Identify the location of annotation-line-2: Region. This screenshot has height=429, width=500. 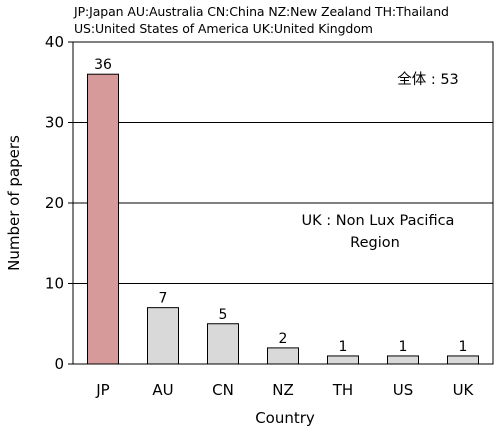
(375, 243).